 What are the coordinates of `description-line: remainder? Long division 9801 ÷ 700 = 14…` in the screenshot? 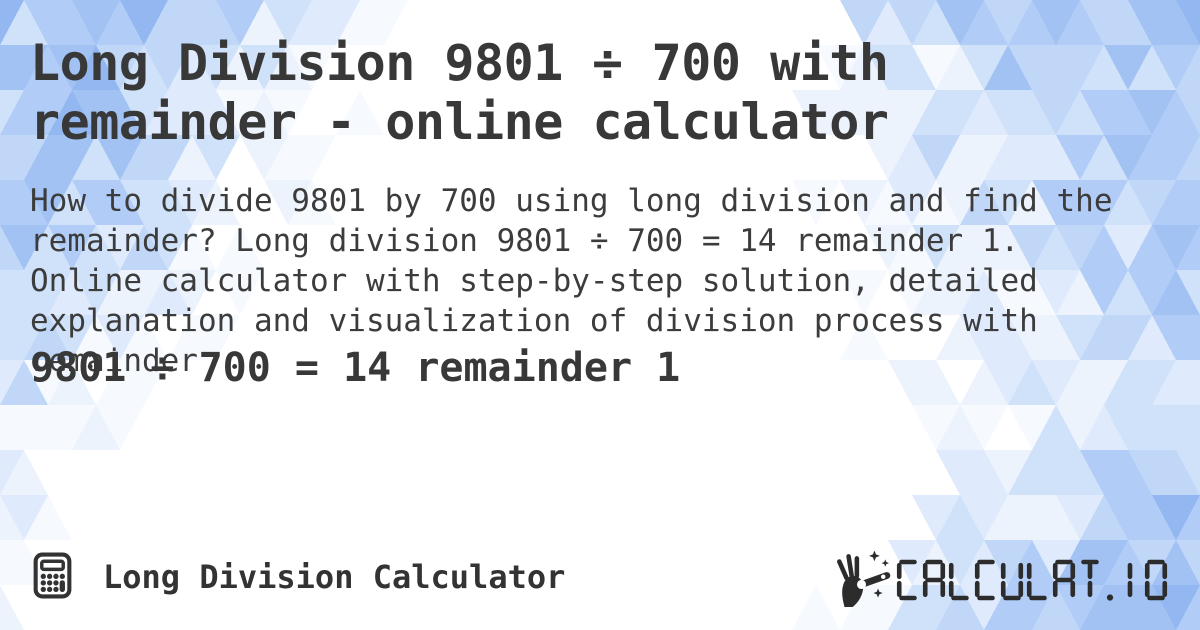 It's located at (525, 241).